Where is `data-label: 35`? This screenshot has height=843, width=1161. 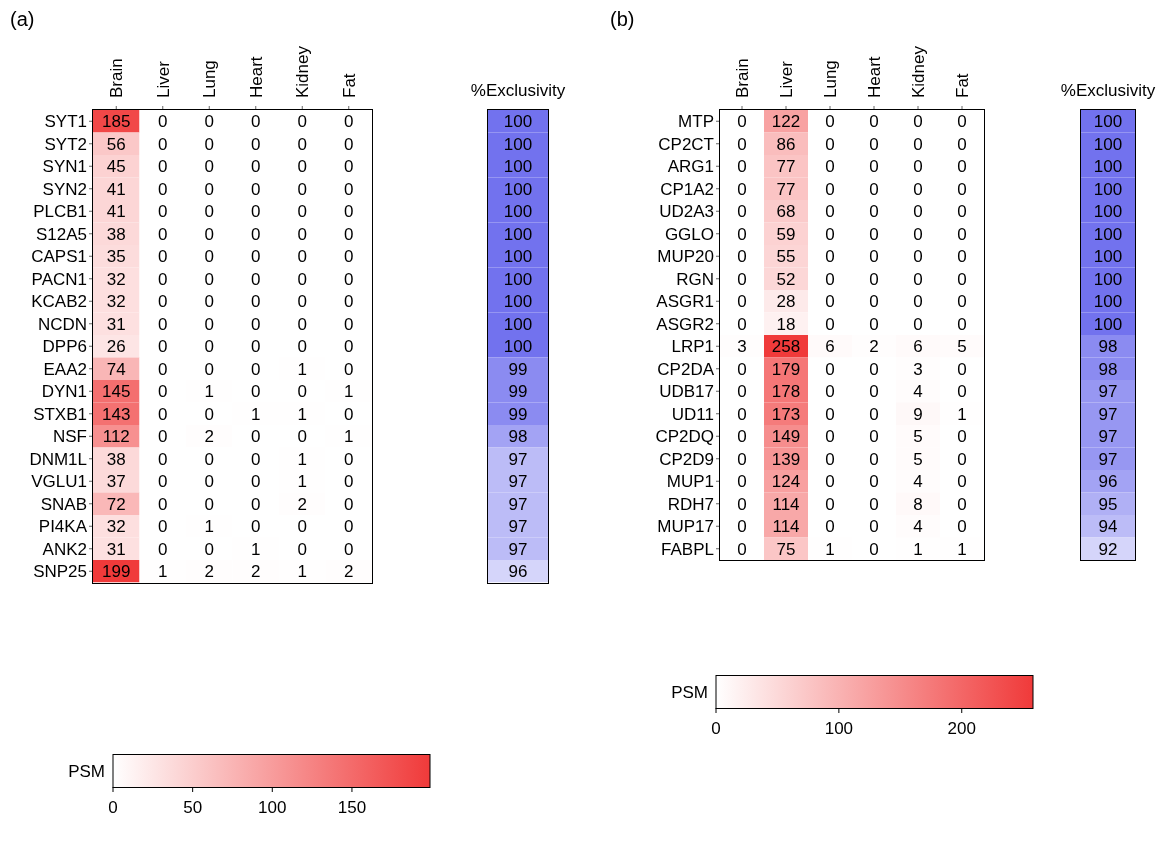
data-label: 35 is located at coordinates (116, 257).